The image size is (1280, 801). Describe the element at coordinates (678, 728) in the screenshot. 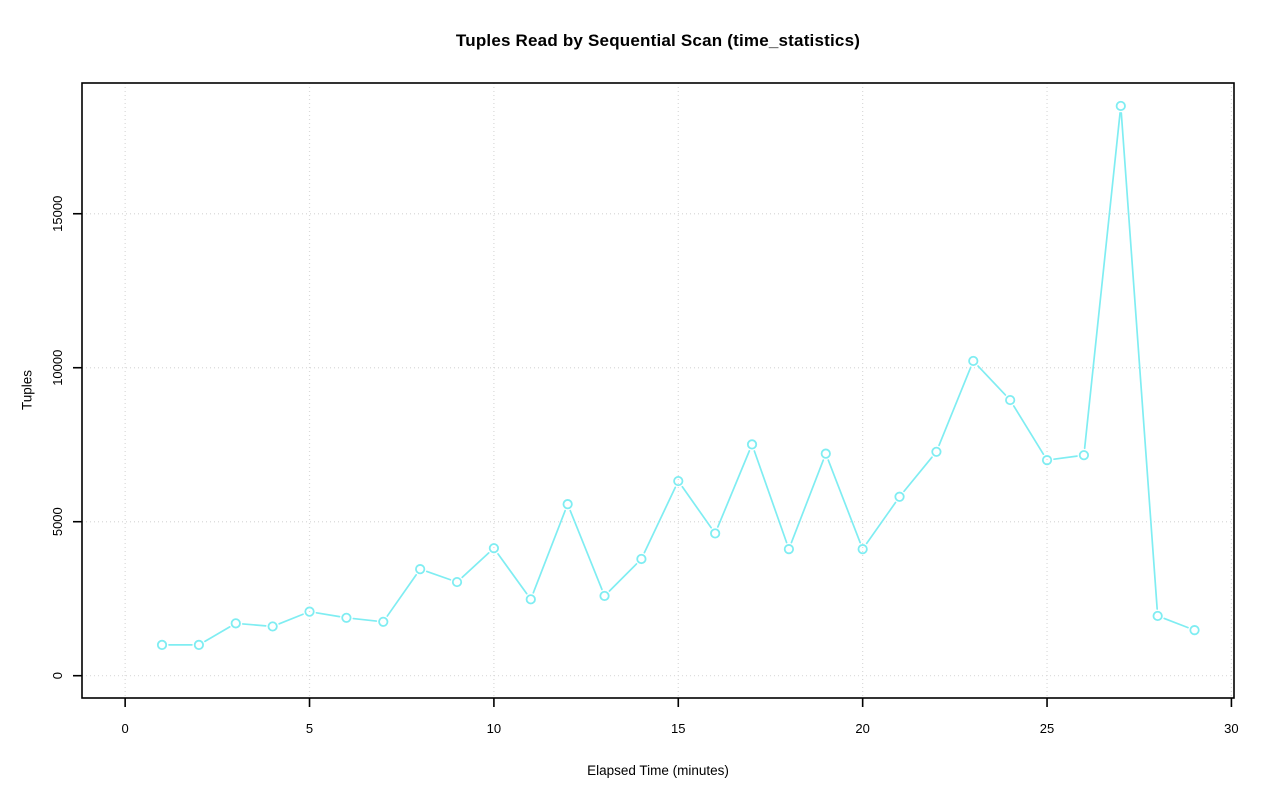

I see `x-tick-label: 15` at that location.